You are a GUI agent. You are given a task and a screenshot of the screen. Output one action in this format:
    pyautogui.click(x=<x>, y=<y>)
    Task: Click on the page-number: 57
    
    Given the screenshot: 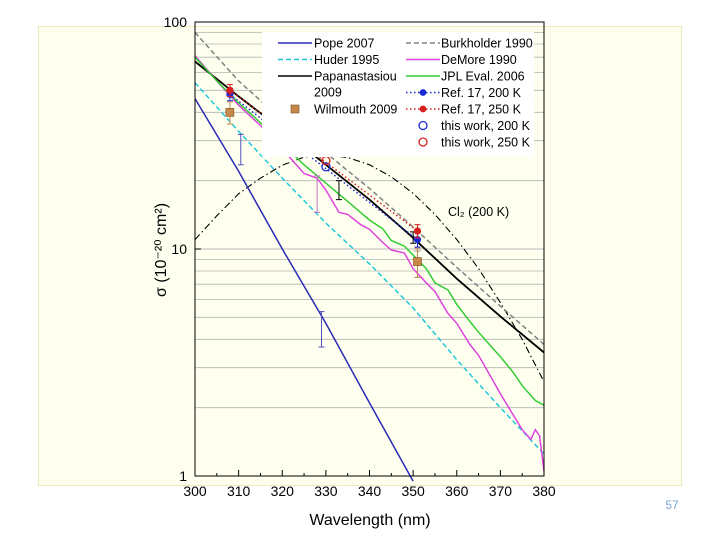 What is the action you would take?
    pyautogui.click(x=672, y=505)
    